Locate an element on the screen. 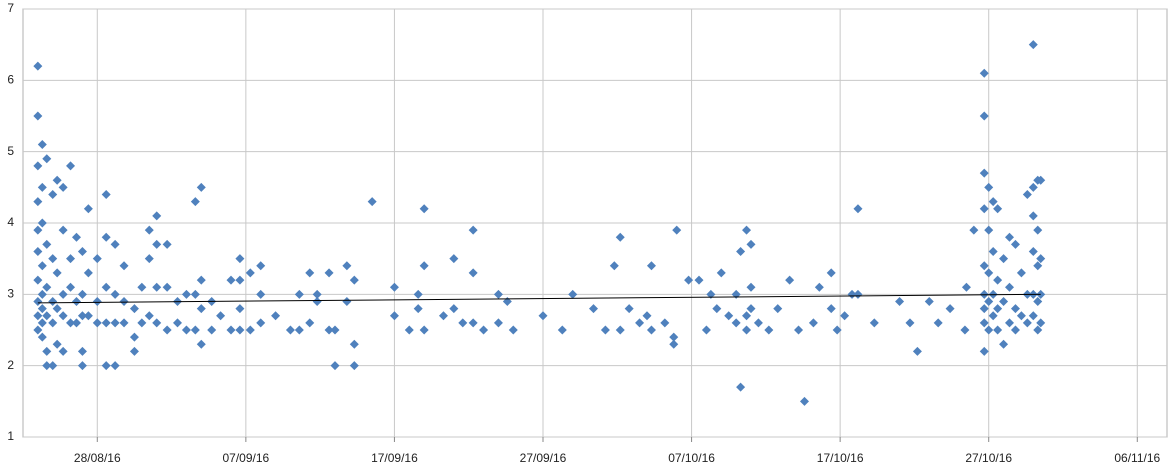 The width and height of the screenshot is (1171, 474). y-tick-label: 1 is located at coordinates (10, 436).